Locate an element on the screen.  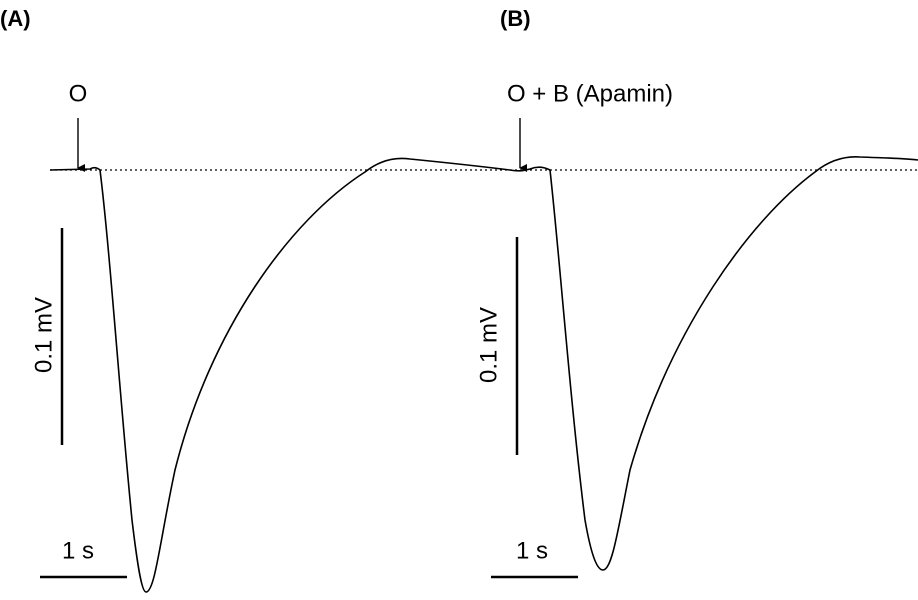
panel-label: (B) is located at coordinates (515, 18).